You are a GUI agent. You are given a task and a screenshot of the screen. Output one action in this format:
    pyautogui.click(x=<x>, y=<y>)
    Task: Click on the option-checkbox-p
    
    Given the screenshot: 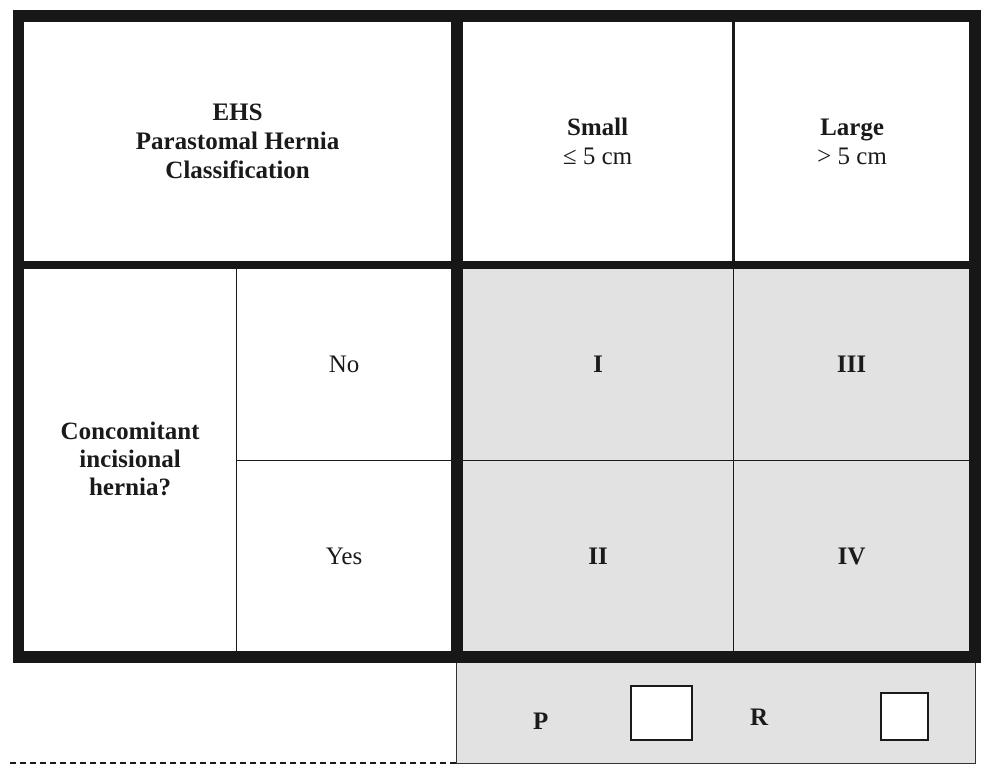 What is the action you would take?
    pyautogui.click(x=661, y=713)
    